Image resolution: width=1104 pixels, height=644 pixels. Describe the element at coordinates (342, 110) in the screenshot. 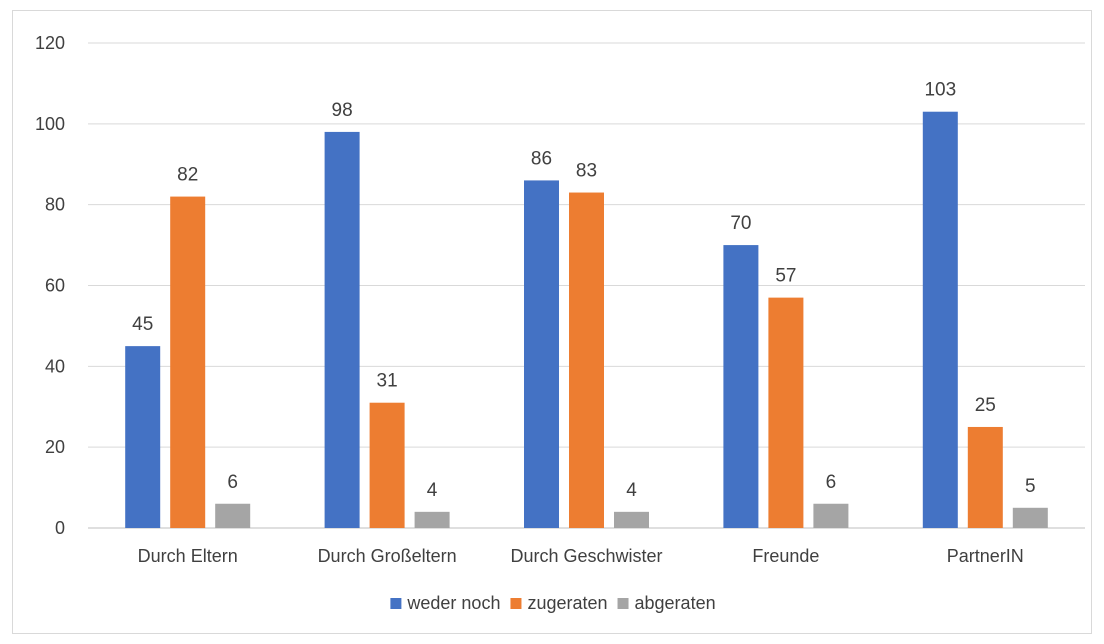

I see `data-label: 98` at that location.